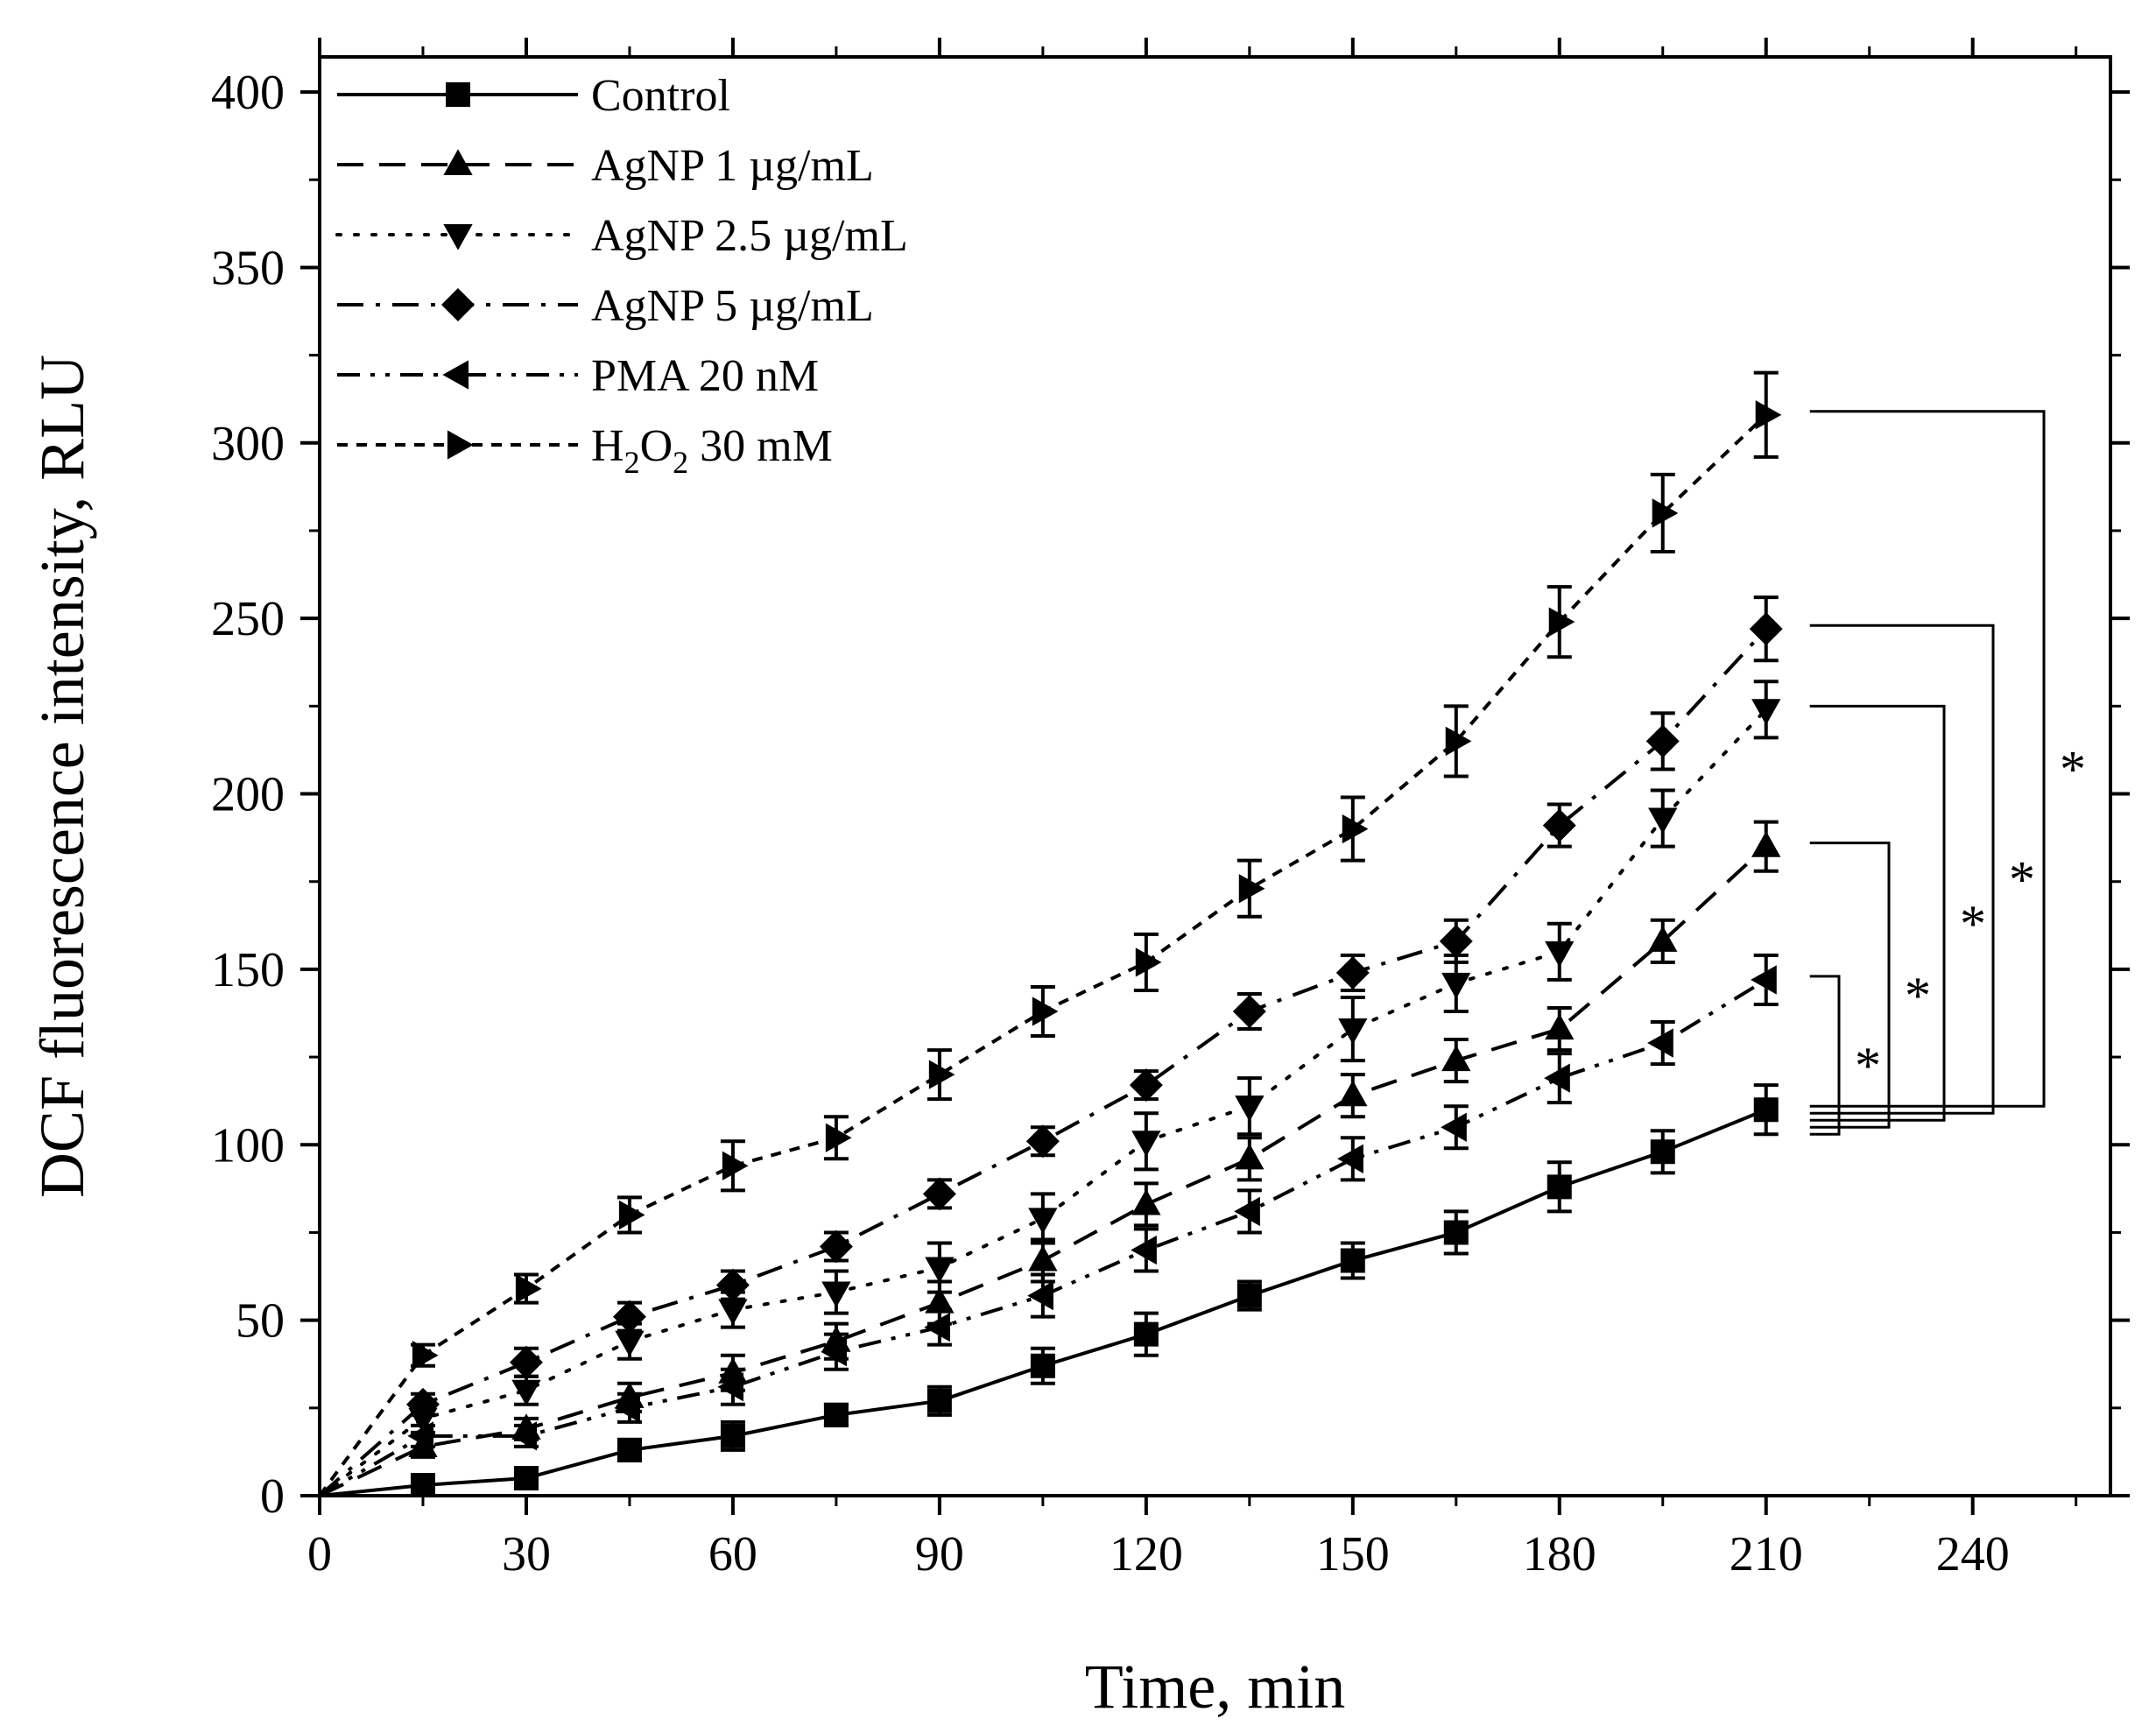  Describe the element at coordinates (1215, 1687) in the screenshot. I see `x-axis-title: Time, min` at that location.